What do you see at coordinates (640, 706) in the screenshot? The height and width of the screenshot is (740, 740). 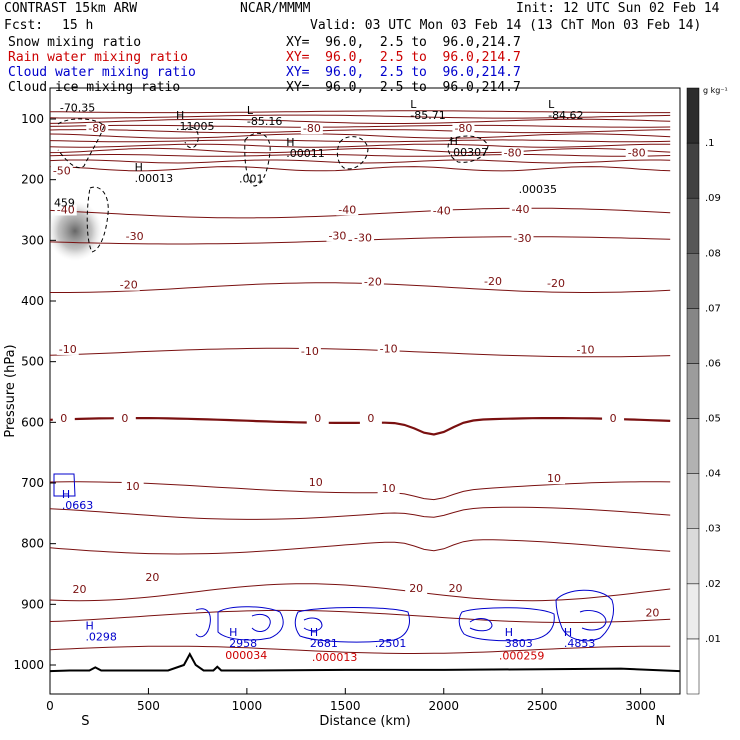 I see `x-tick-label: 3000` at bounding box center [640, 706].